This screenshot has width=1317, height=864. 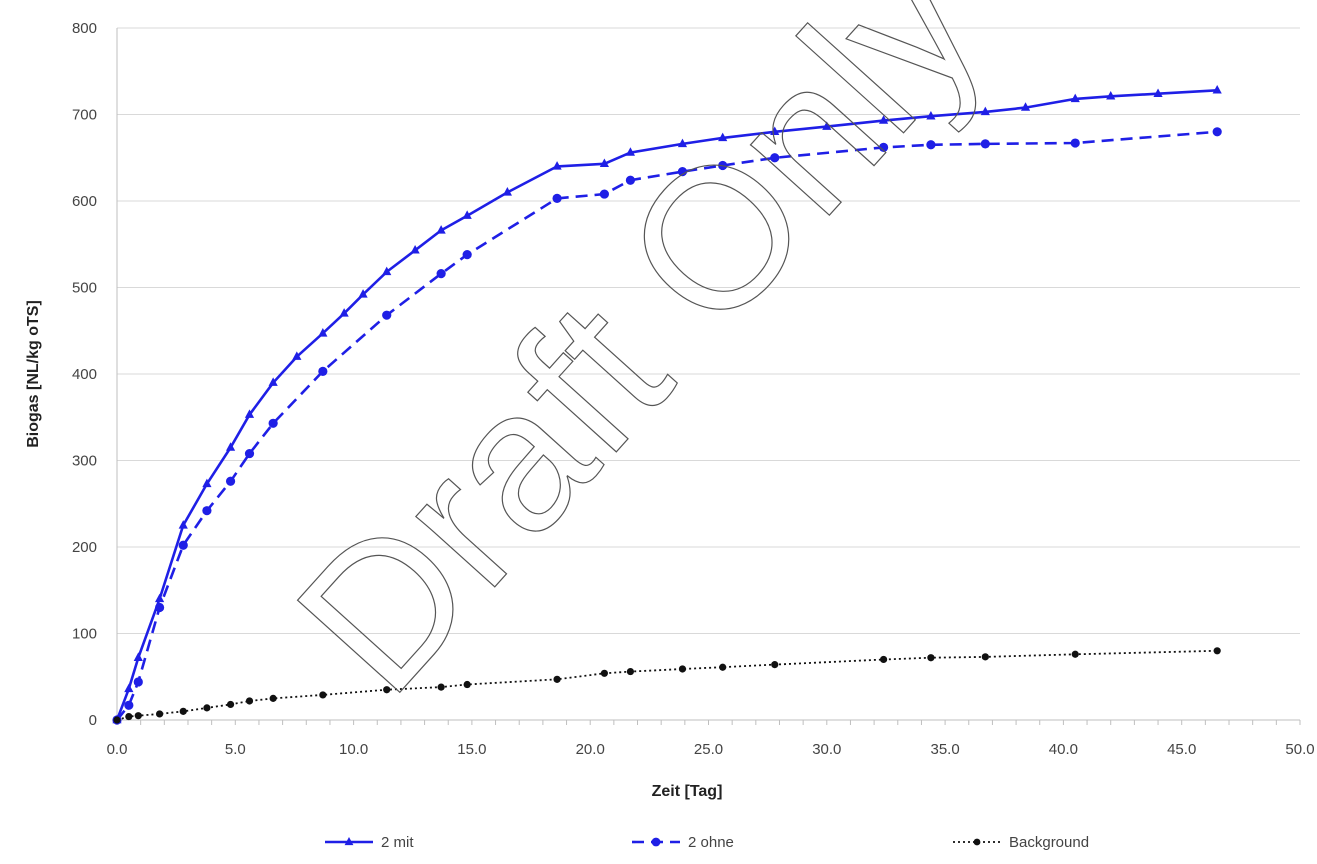 I want to click on legend: 2 mit 2 ohne Background, so click(x=707, y=842).